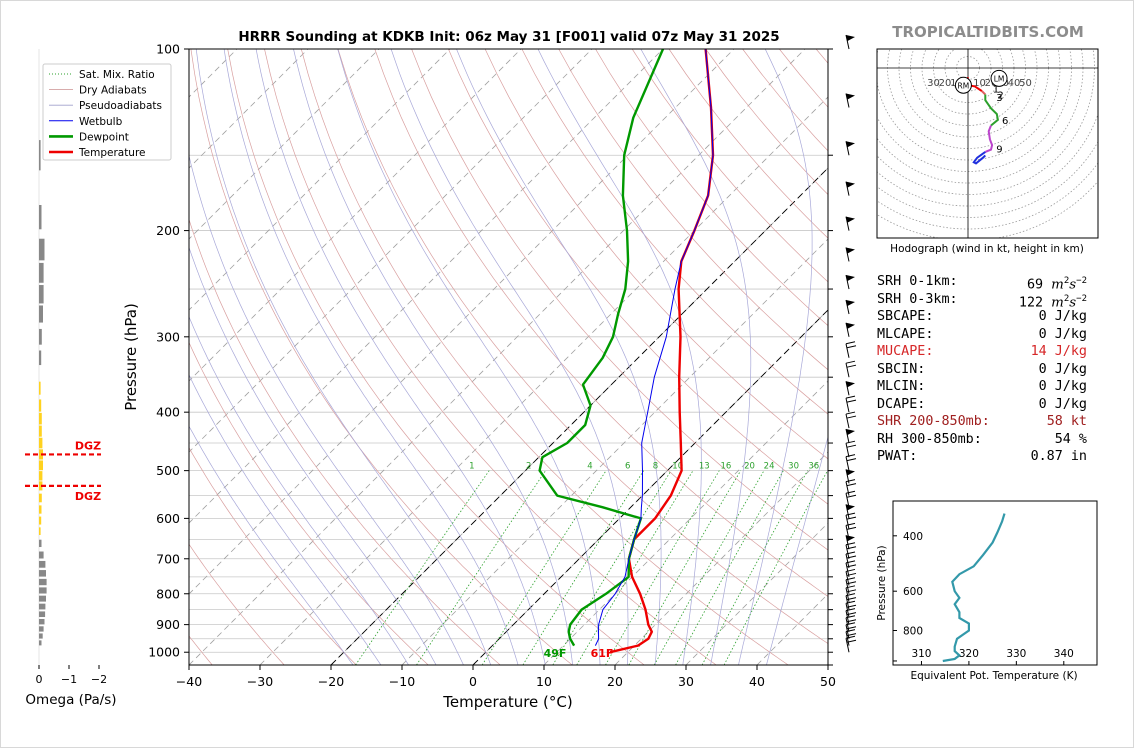 The width and height of the screenshot is (1134, 749). What do you see at coordinates (88, 445) in the screenshot?
I see `dgz-label-top: DGZ` at bounding box center [88, 445].